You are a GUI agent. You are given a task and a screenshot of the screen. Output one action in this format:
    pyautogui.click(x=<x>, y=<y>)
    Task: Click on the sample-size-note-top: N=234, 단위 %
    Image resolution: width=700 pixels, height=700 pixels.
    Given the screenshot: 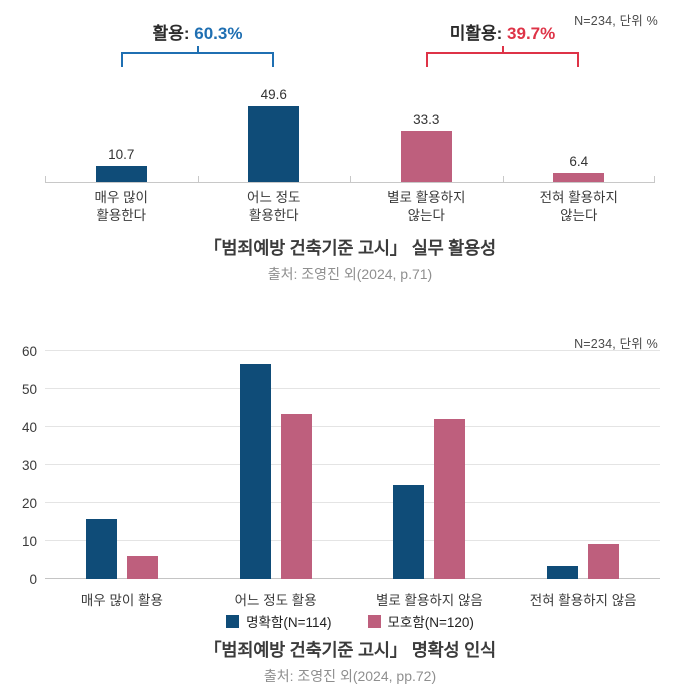 What is the action you would take?
    pyautogui.click(x=616, y=21)
    